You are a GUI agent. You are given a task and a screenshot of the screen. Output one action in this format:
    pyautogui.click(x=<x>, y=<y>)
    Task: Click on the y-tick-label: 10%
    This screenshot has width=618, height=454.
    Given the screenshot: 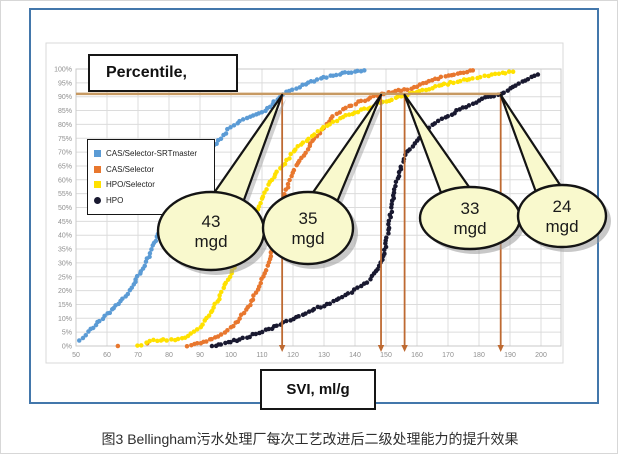 What is the action you would take?
    pyautogui.click(x=65, y=319)
    